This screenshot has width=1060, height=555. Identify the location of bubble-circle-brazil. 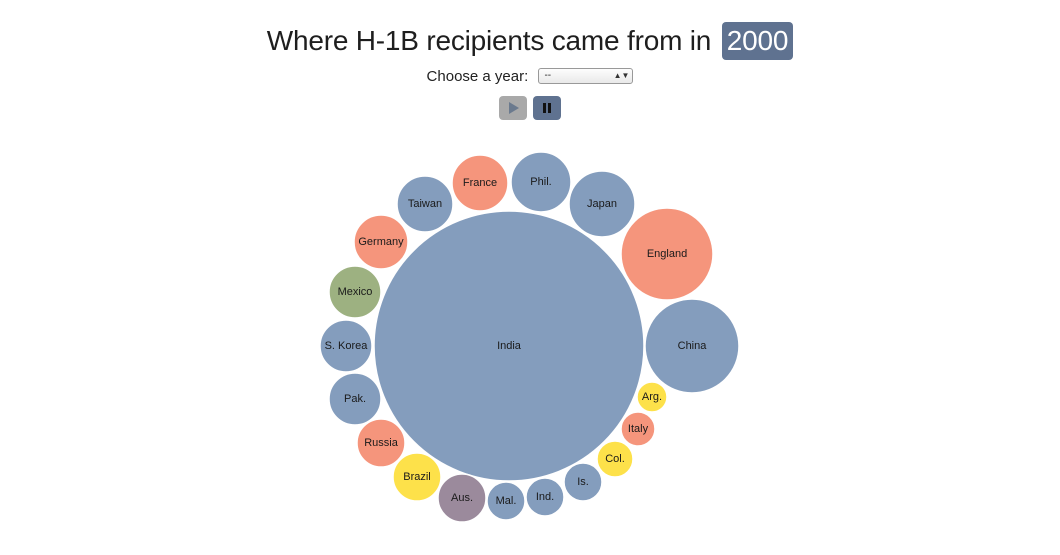
(417, 477).